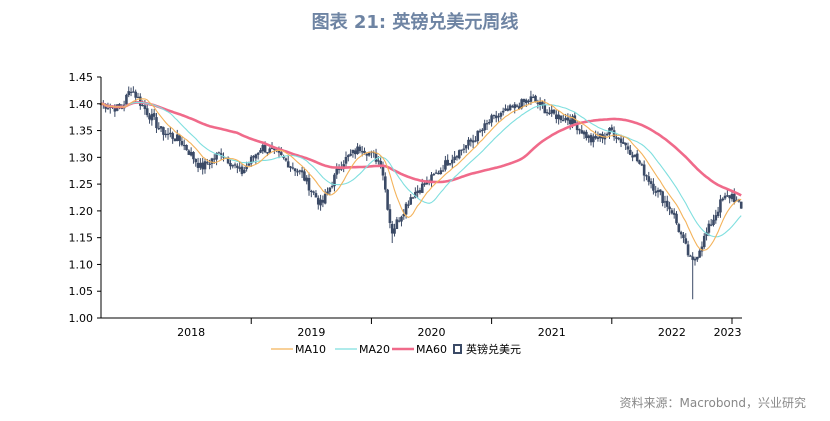  Describe the element at coordinates (81, 77) in the screenshot. I see `y-tick-label: 1.45` at that location.